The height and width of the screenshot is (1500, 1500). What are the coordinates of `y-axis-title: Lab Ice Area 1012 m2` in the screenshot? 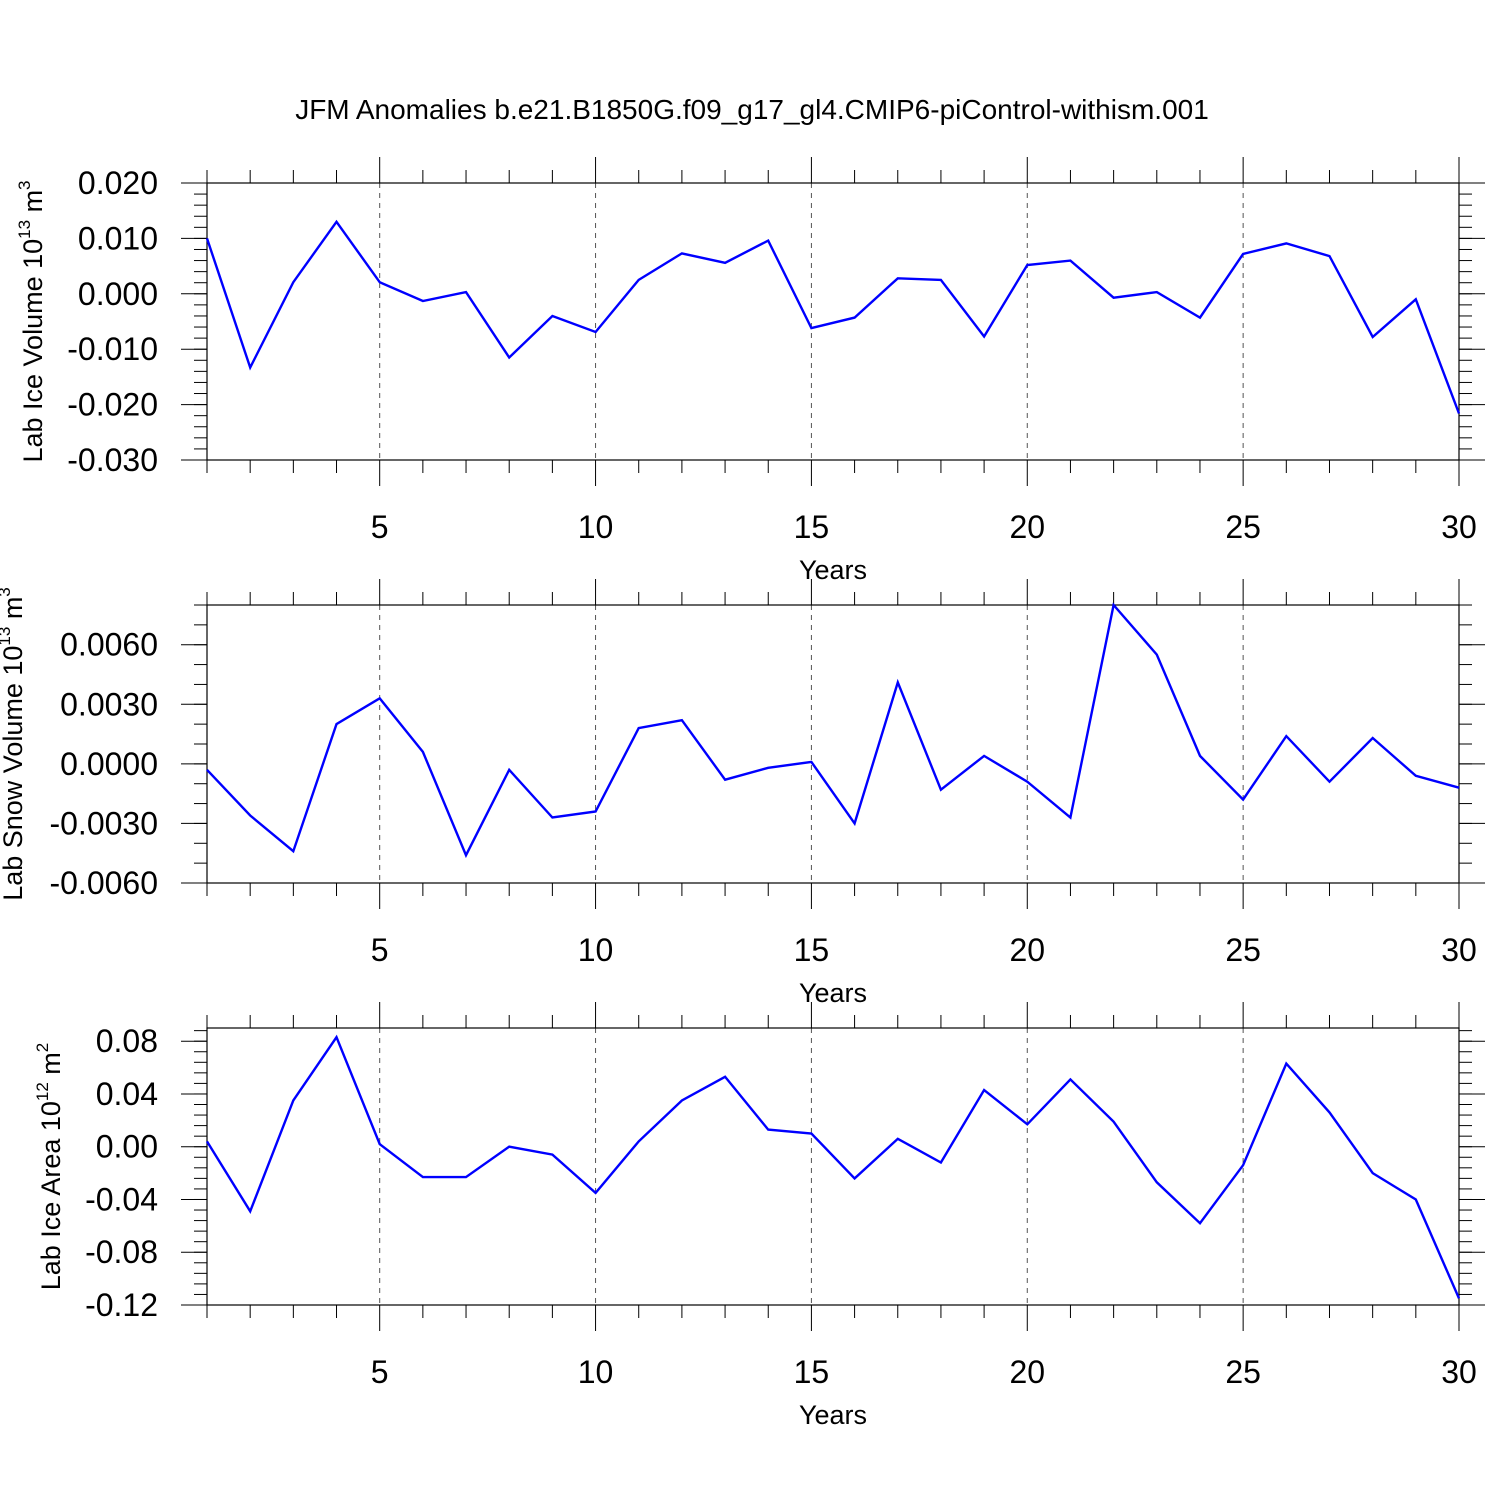 It's located at (49, 1167).